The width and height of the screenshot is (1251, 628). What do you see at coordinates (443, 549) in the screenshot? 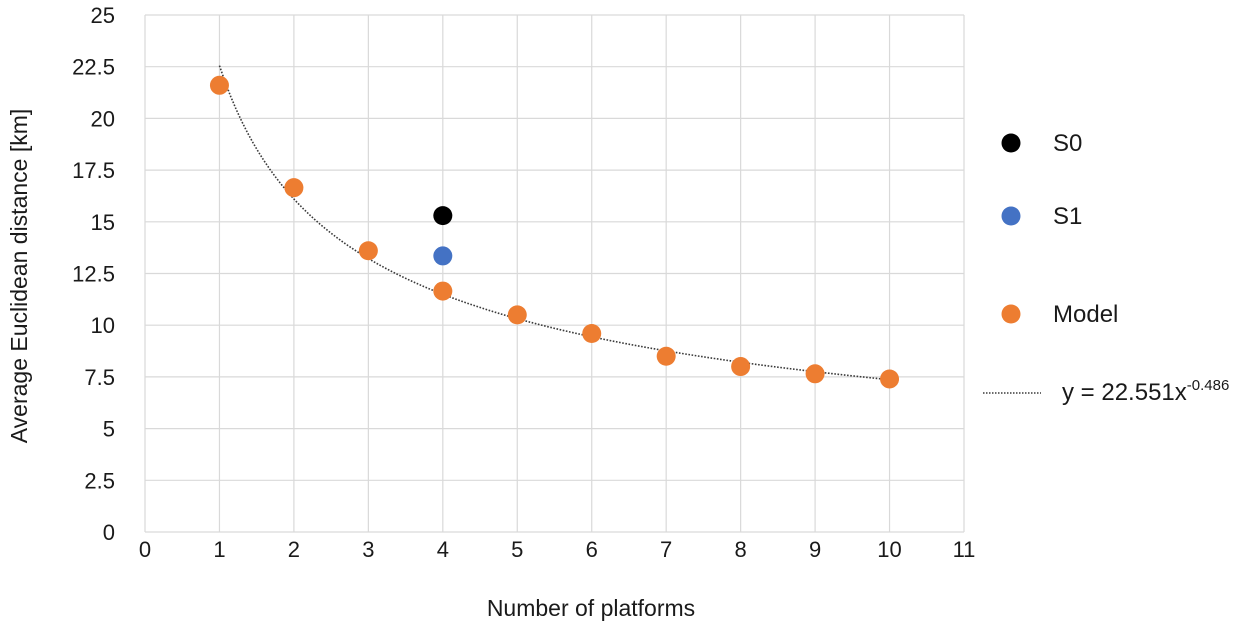
I see `x-tick-label-4: 4` at bounding box center [443, 549].